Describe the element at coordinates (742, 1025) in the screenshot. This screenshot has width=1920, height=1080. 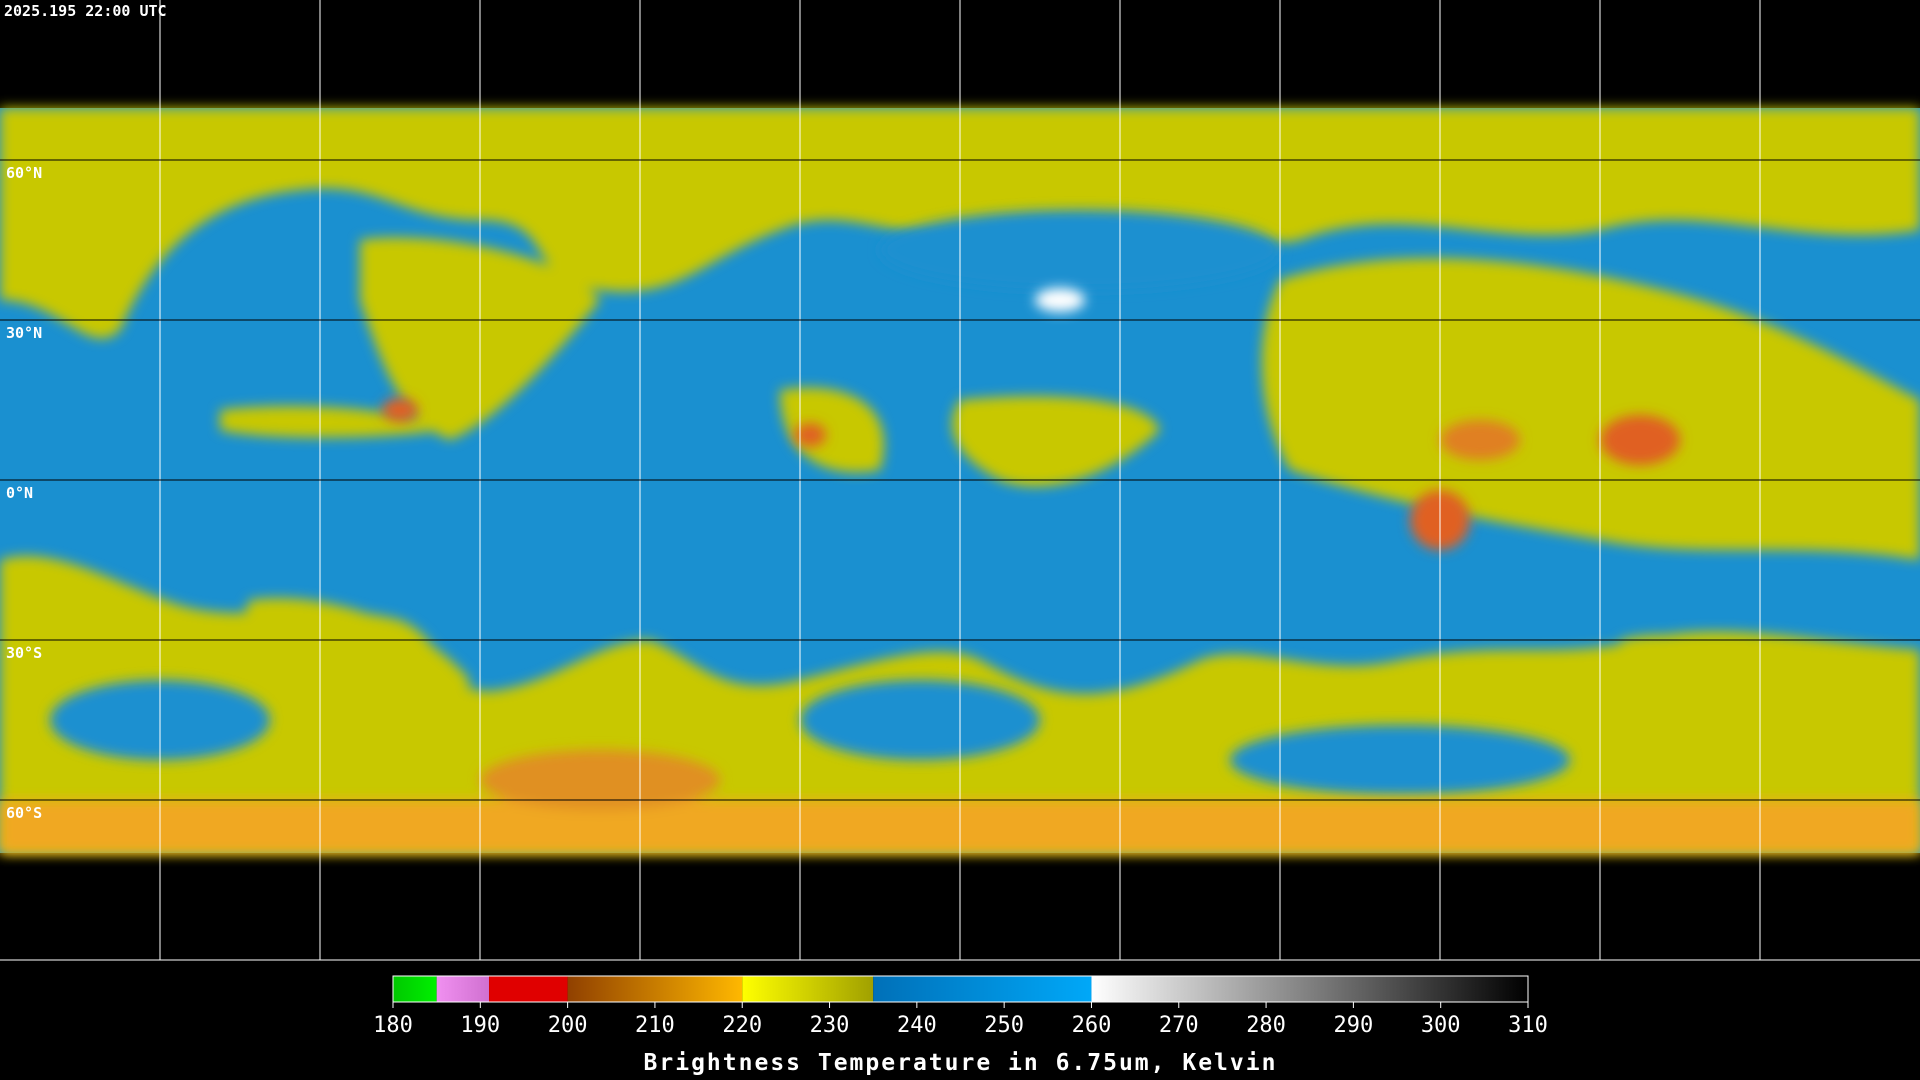
I see `colorbar-tick-label: 220` at that location.